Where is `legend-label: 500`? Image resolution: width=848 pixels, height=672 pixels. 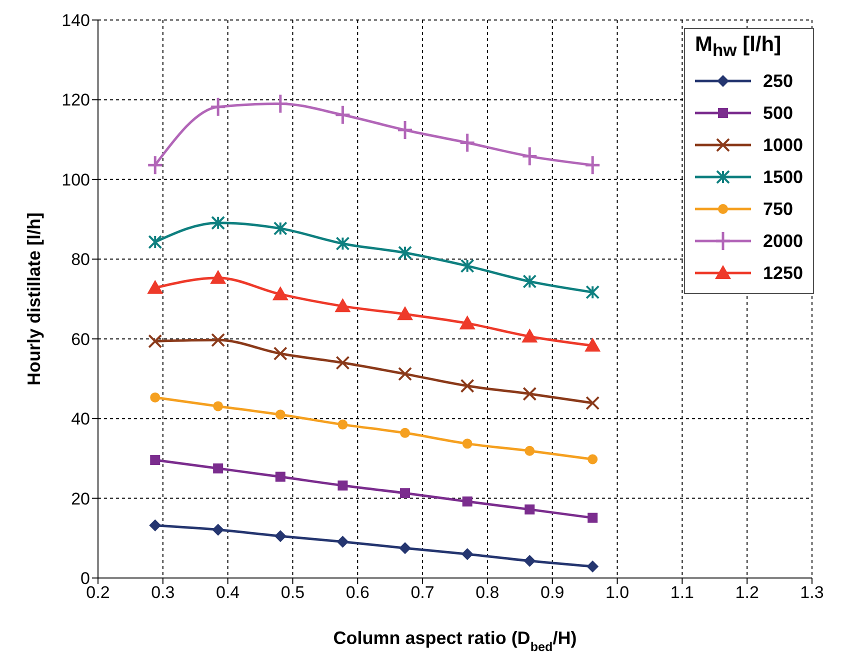 legend-label: 500 is located at coordinates (777, 113).